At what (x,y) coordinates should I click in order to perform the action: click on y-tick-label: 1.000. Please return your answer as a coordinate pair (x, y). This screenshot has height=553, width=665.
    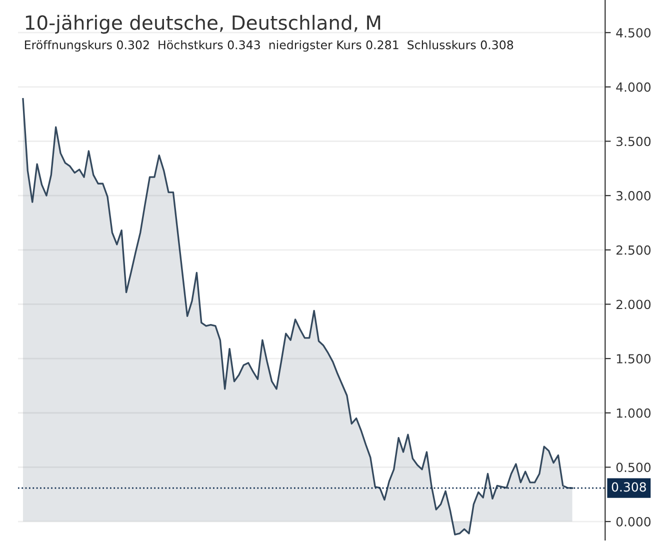
    Looking at the image, I should click on (633, 413).